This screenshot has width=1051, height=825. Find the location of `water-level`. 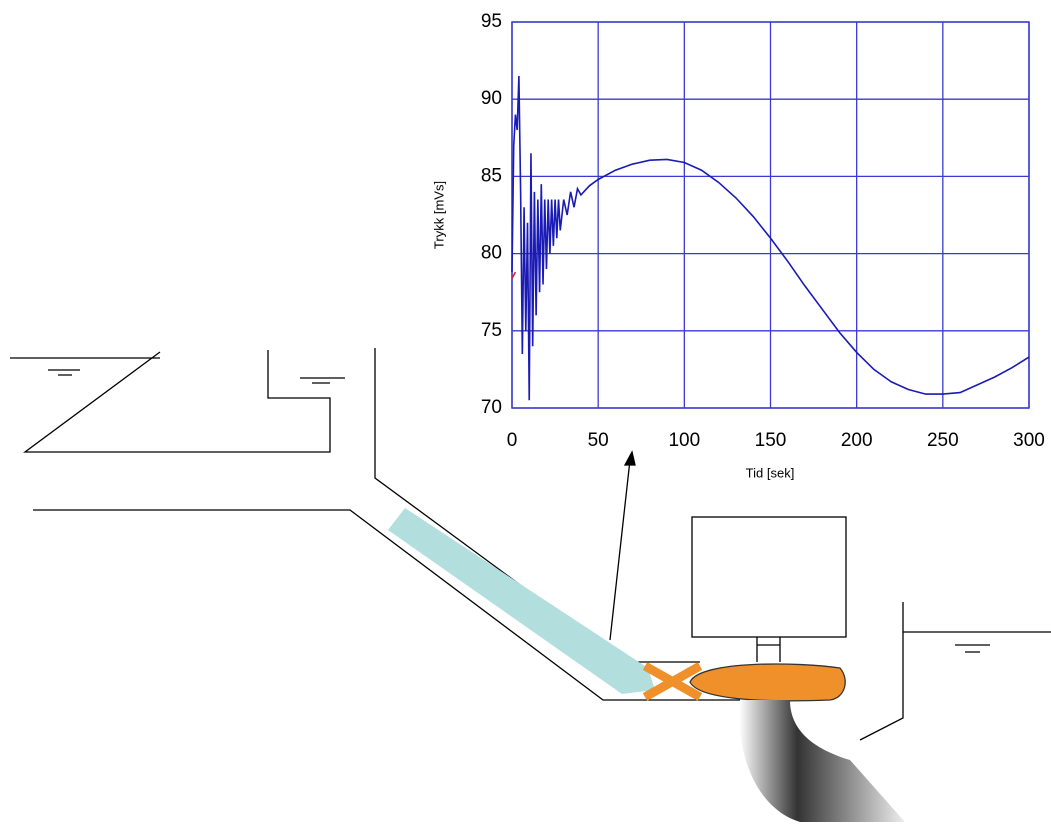

water-level is located at coordinates (196, 376).